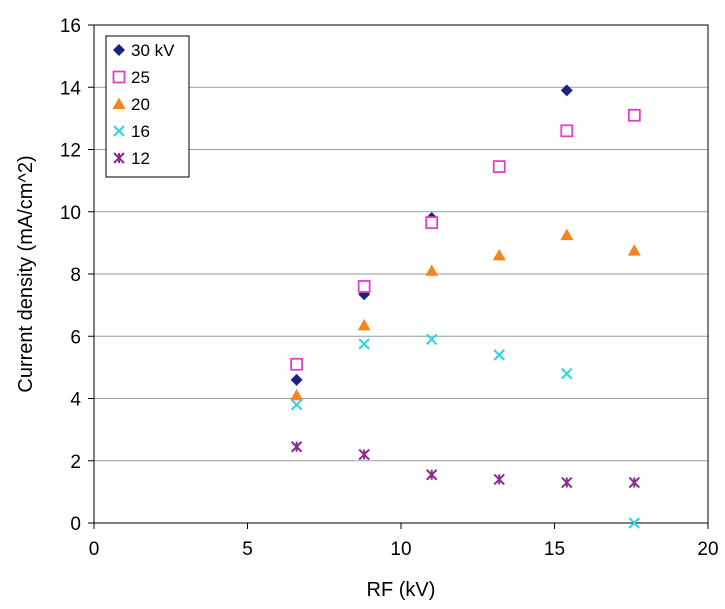 The image size is (725, 609). Describe the element at coordinates (247, 549) in the screenshot. I see `x-tick-label: 5` at that location.